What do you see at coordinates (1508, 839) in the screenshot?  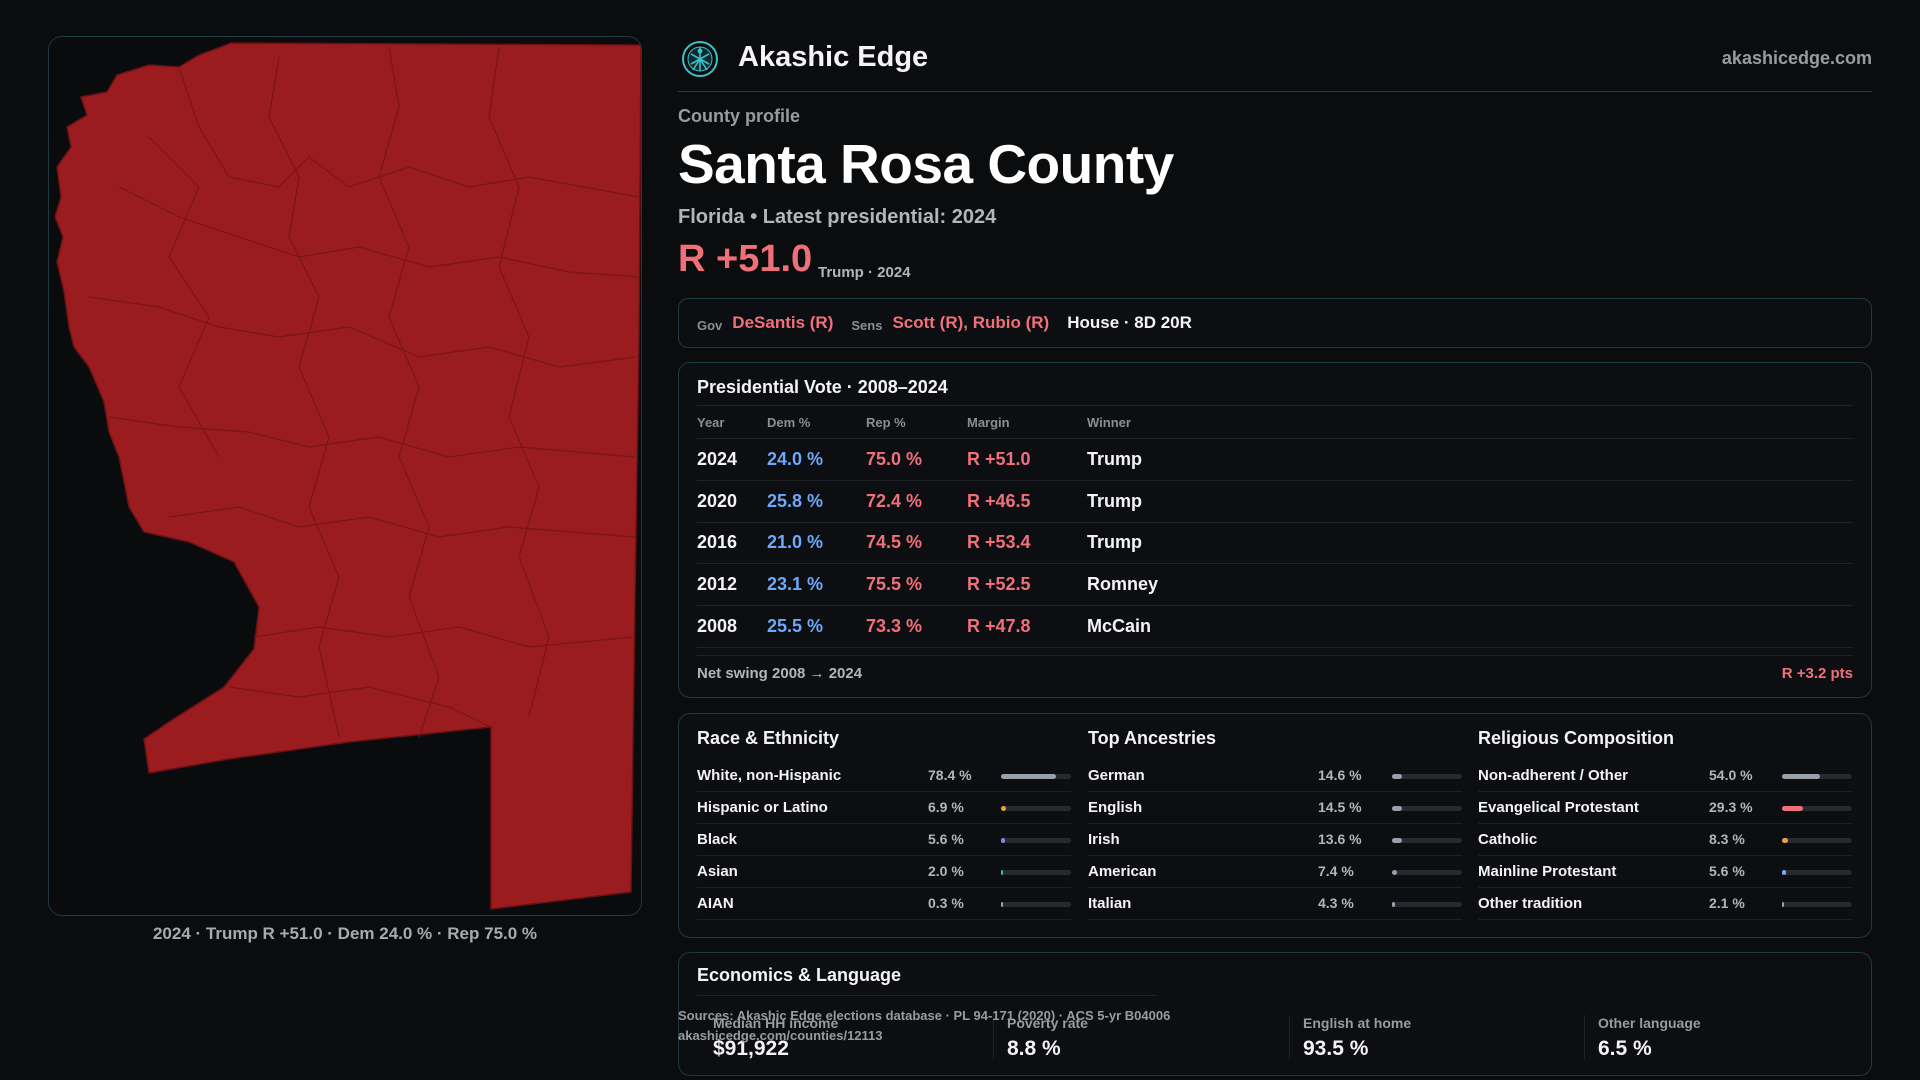 I see `row-label: Catholic` at bounding box center [1508, 839].